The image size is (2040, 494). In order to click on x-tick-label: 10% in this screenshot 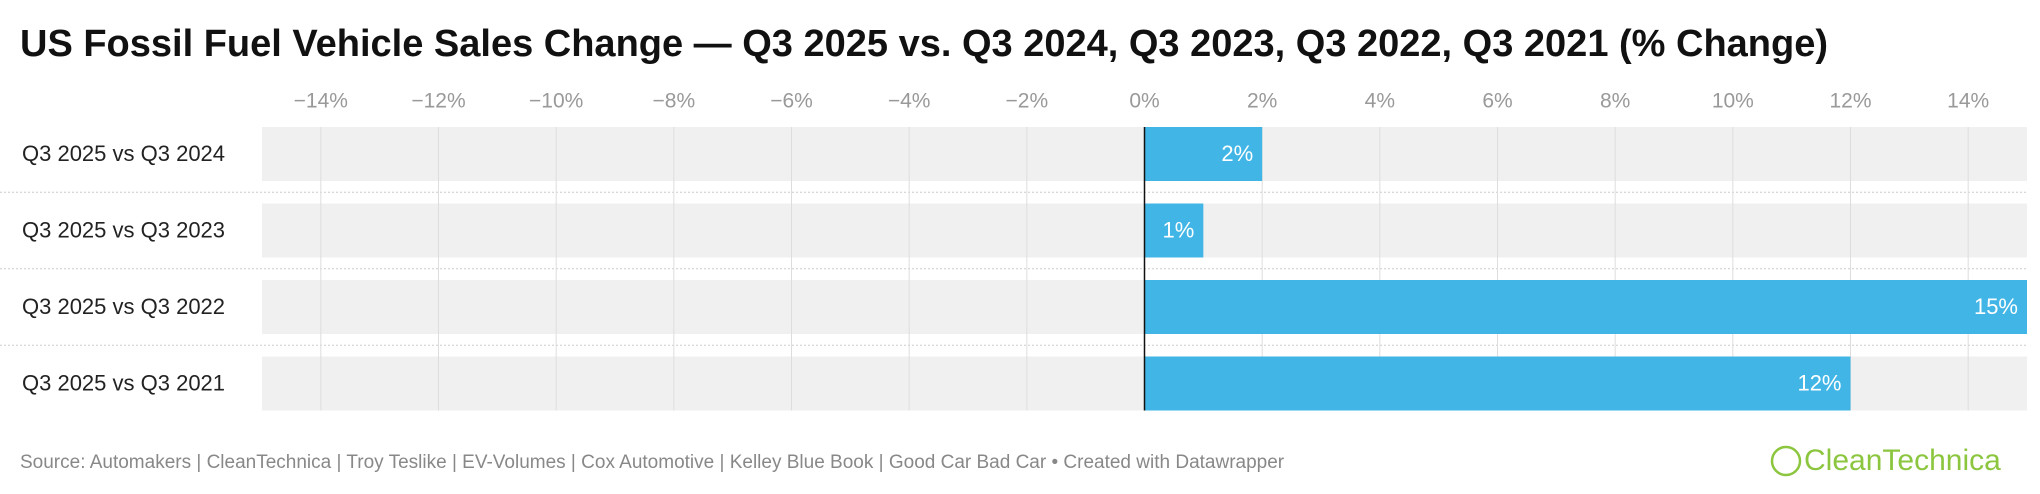, I will do `click(1733, 101)`.